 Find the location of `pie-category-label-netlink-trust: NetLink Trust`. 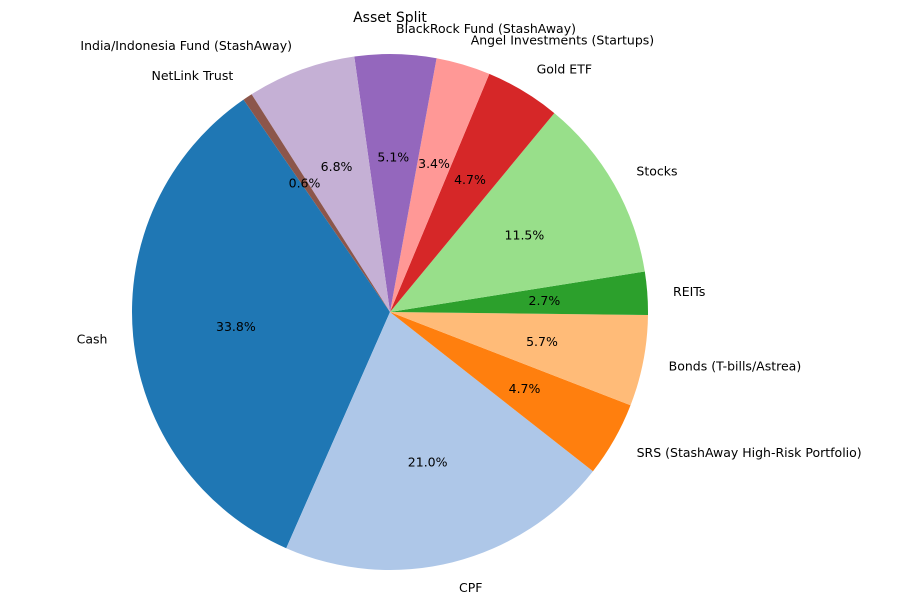

pie-category-label-netlink-trust: NetLink Trust is located at coordinates (192, 75).